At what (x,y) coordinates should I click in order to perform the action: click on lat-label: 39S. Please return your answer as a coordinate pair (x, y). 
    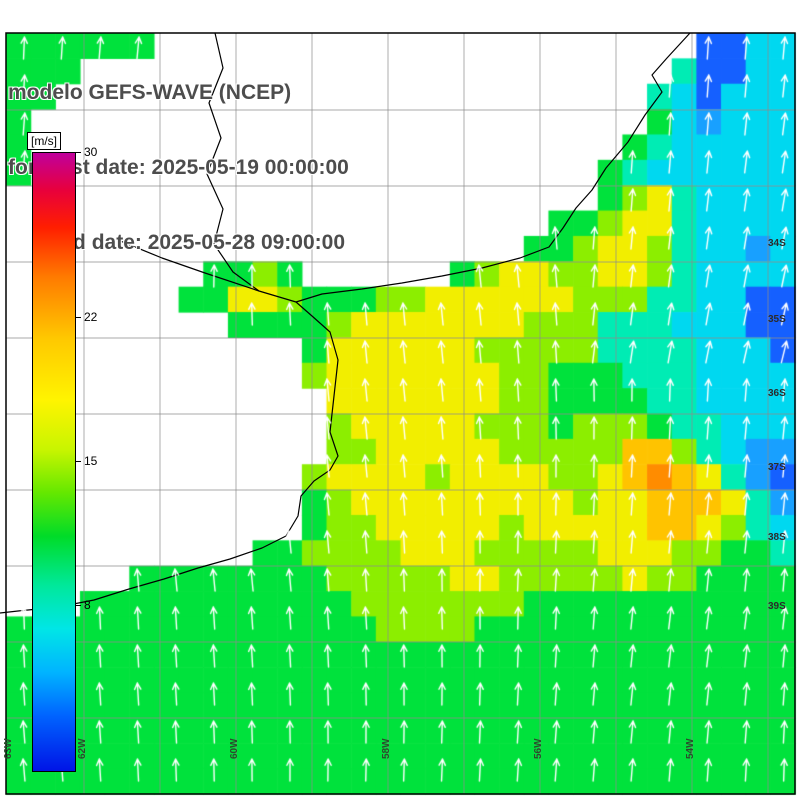
    Looking at the image, I should click on (777, 606).